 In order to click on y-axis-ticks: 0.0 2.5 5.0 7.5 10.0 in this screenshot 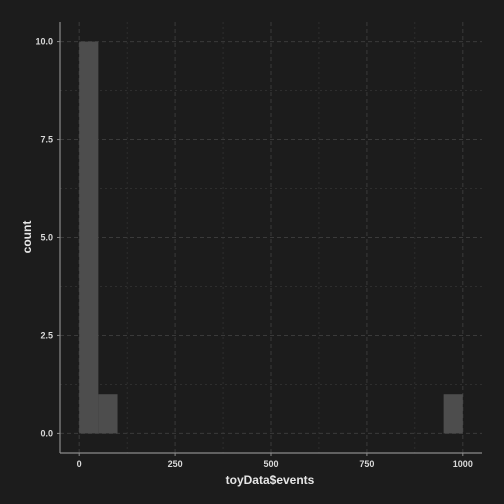, I will do `click(47, 237)`.